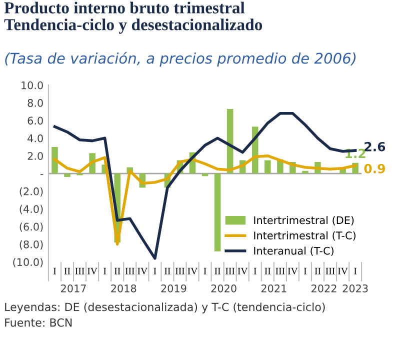 This screenshot has height=346, width=404. I want to click on y-tick-label: 8.0, so click(35, 103).